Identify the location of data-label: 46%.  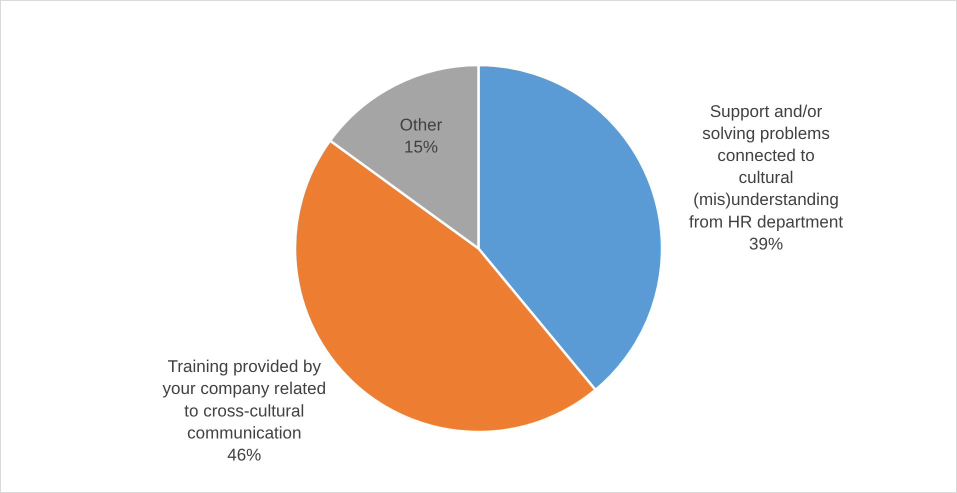
(244, 455).